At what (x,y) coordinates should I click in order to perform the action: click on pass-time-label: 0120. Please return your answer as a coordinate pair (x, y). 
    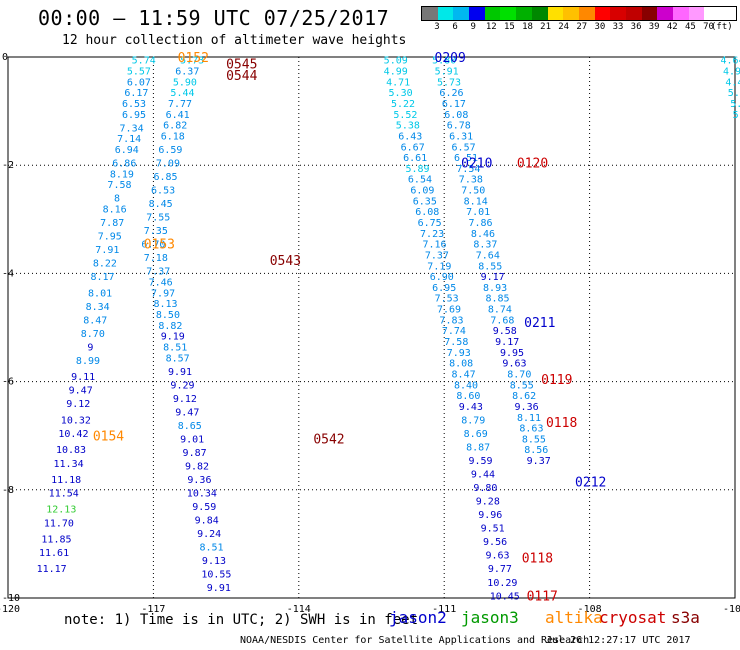
    Looking at the image, I should click on (532, 163).